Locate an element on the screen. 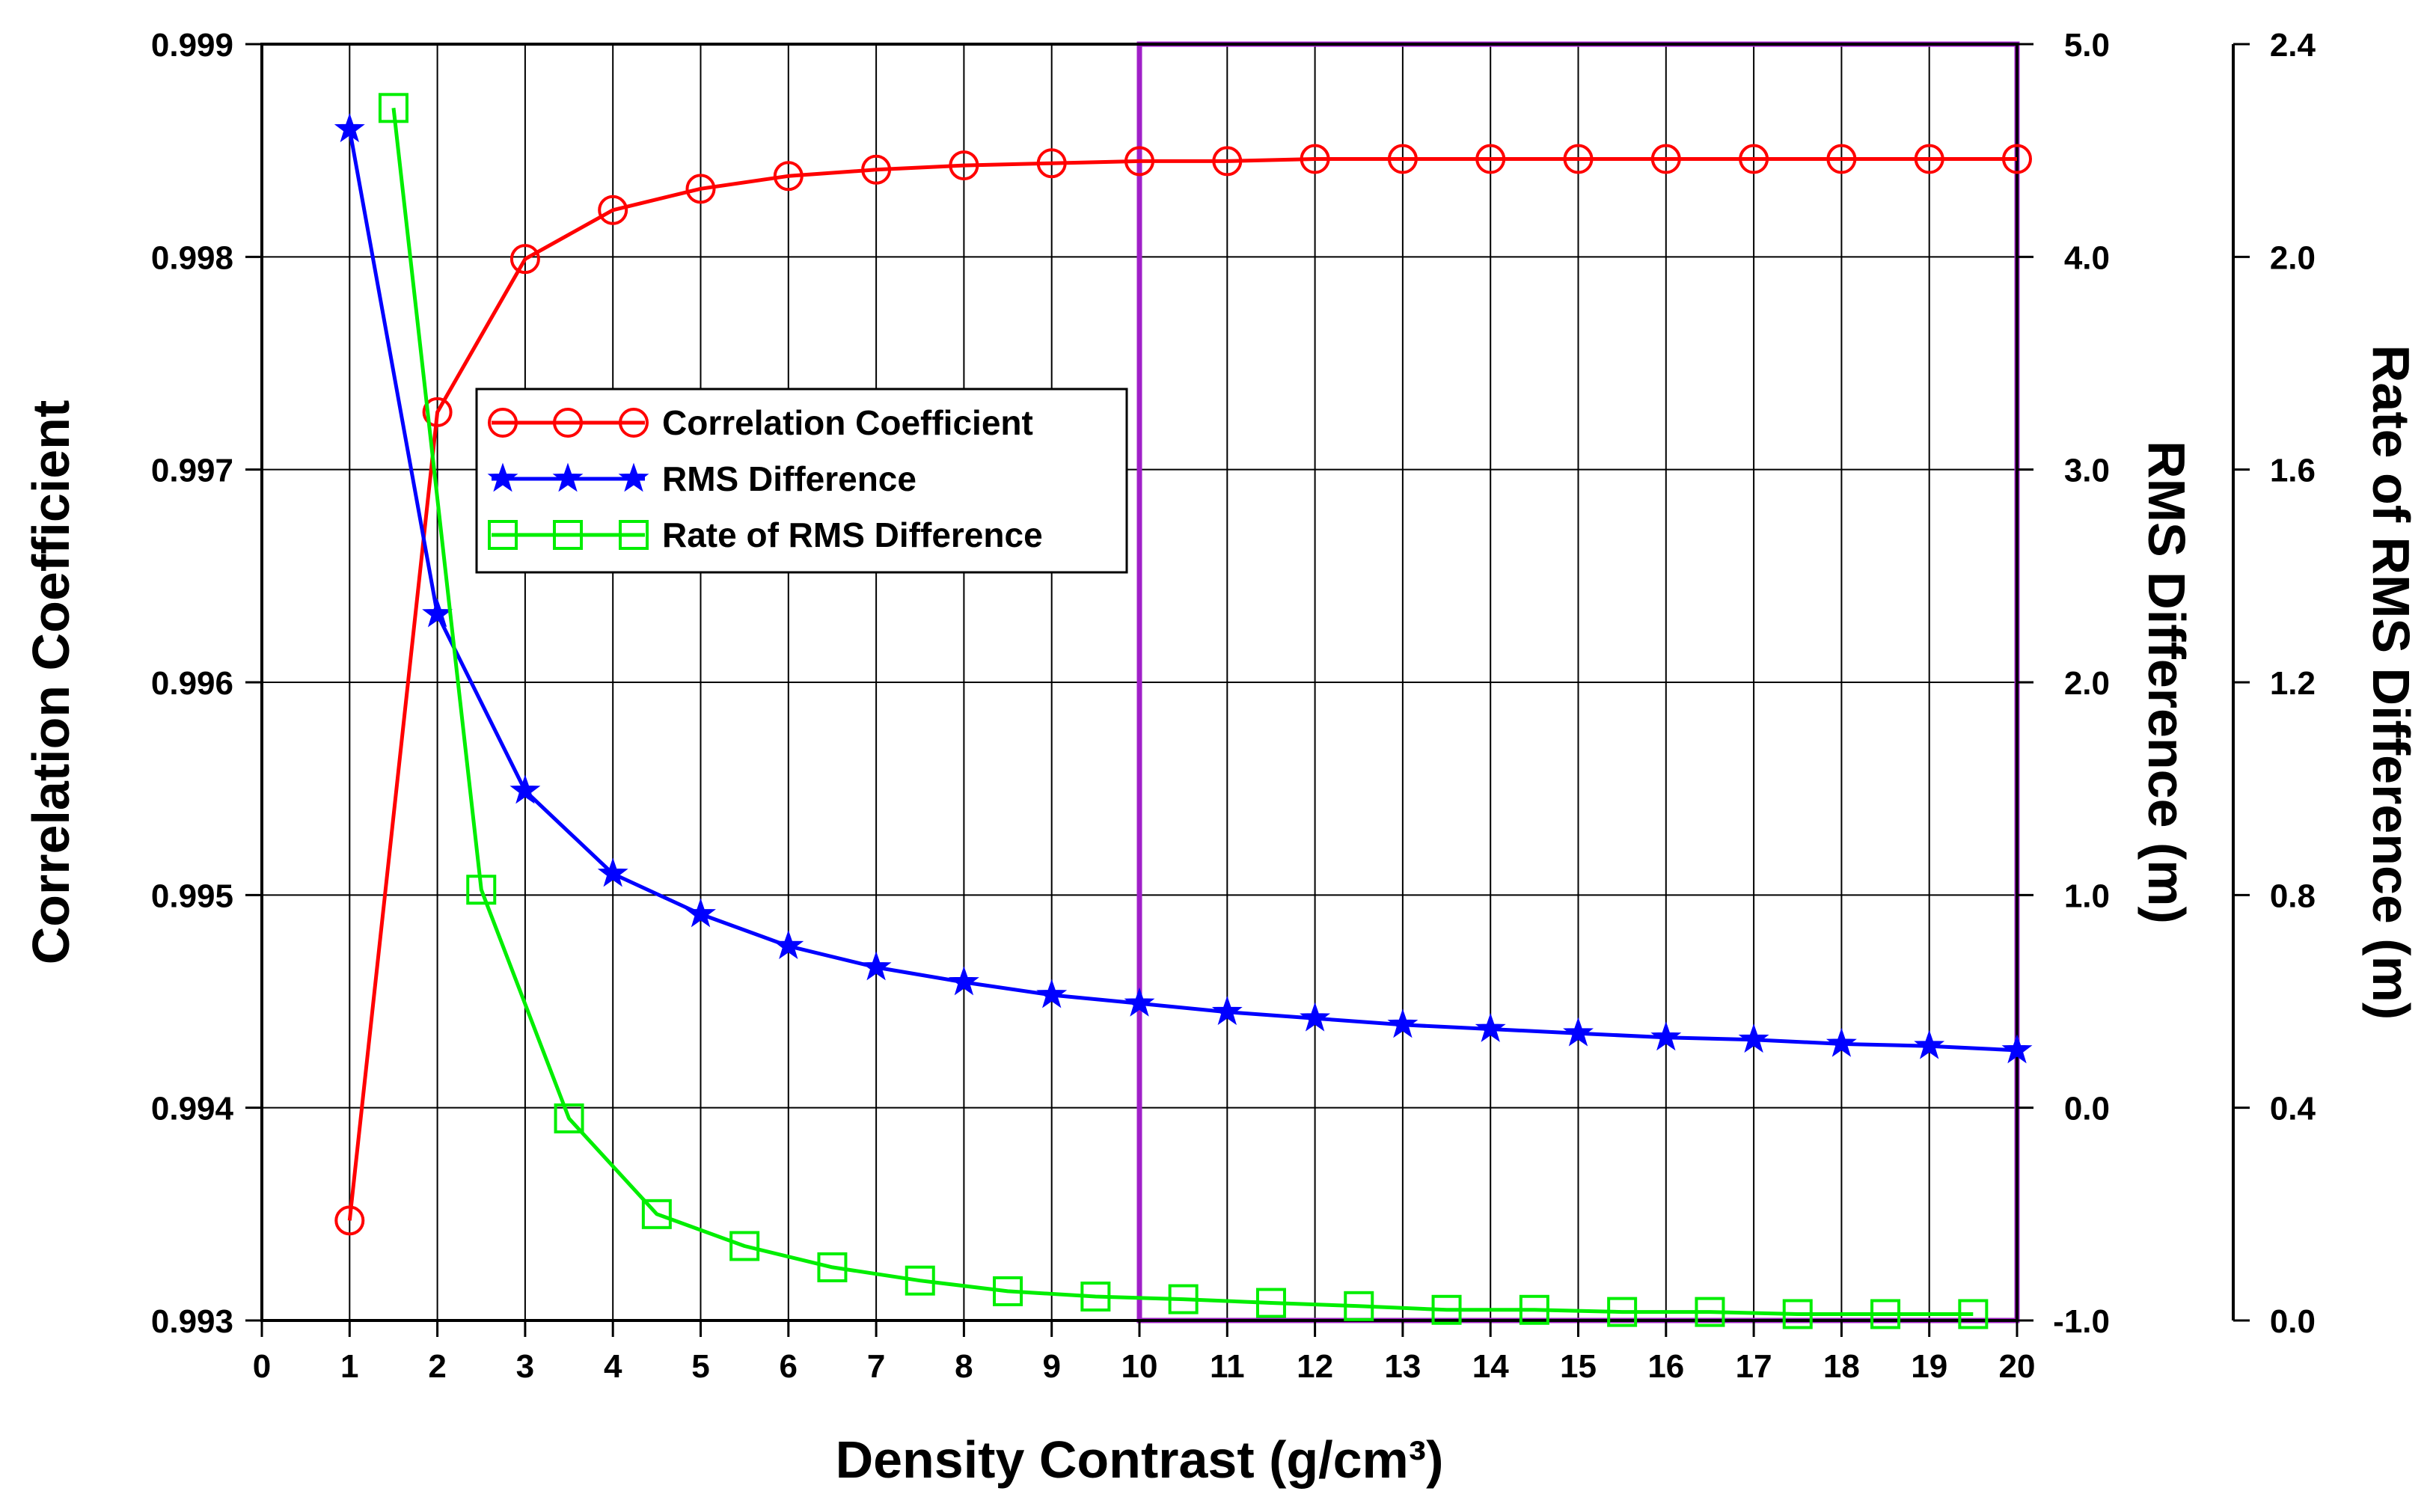 This screenshot has height=1512, width=2436. y-right2-tick-label: 2.4 is located at coordinates (2293, 45).